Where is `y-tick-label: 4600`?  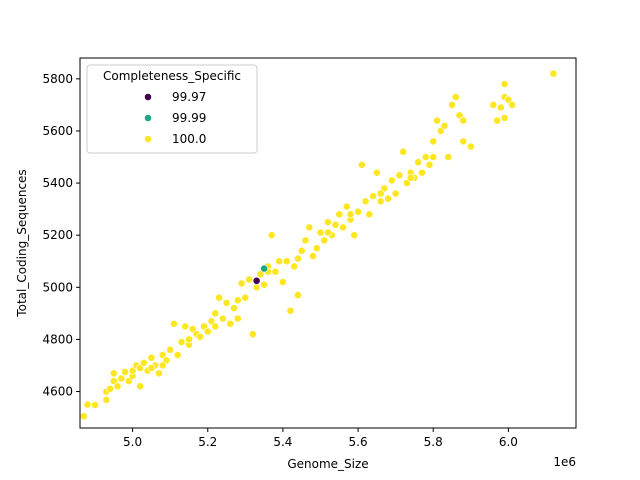
y-tick-label: 4600 is located at coordinates (57, 392).